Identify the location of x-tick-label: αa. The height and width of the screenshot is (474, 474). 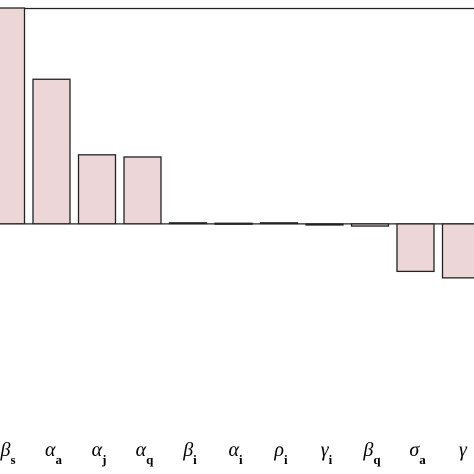
(54, 453).